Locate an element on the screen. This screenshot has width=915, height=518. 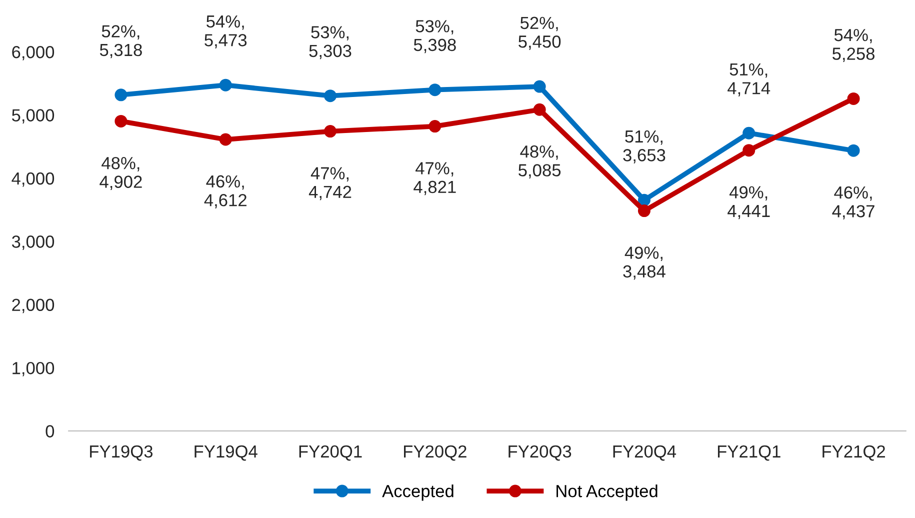
y-tick-label: 2,000 is located at coordinates (33, 306).